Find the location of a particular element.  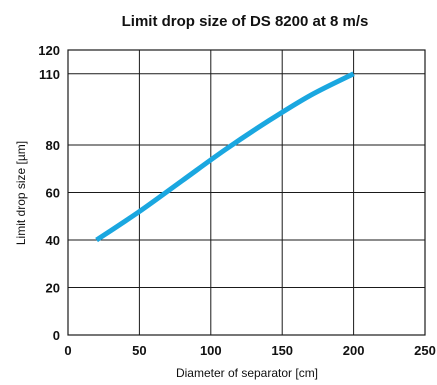

y-tick-label: 110 is located at coordinates (49, 74).